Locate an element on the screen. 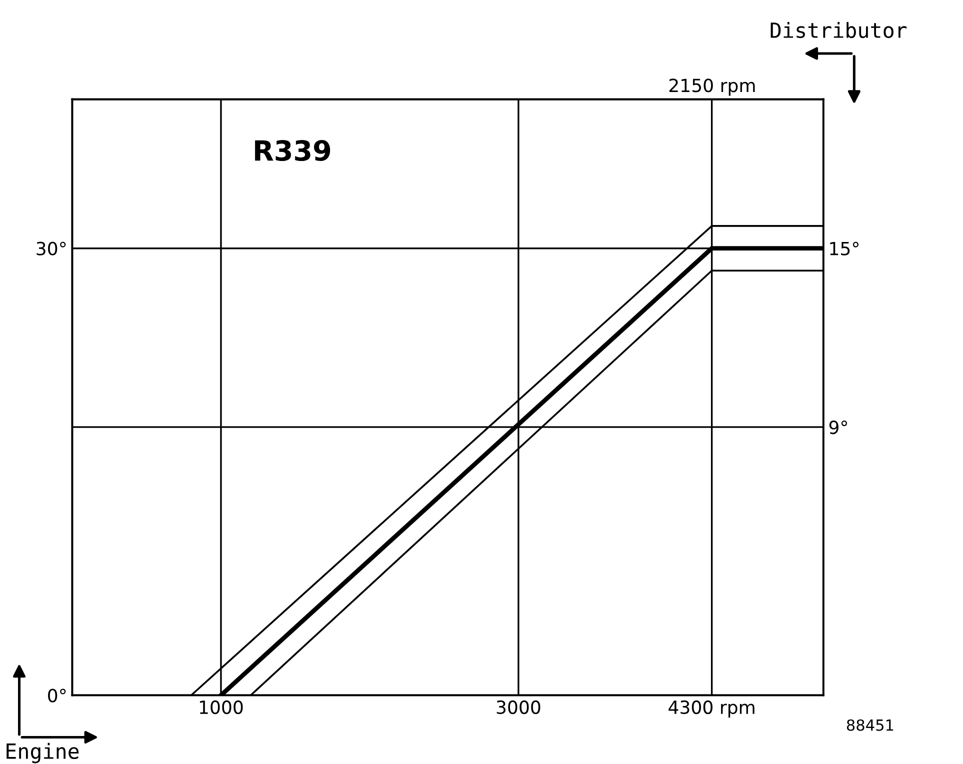 The width and height of the screenshot is (963, 764). x-axis-title: Engine is located at coordinates (42, 753).